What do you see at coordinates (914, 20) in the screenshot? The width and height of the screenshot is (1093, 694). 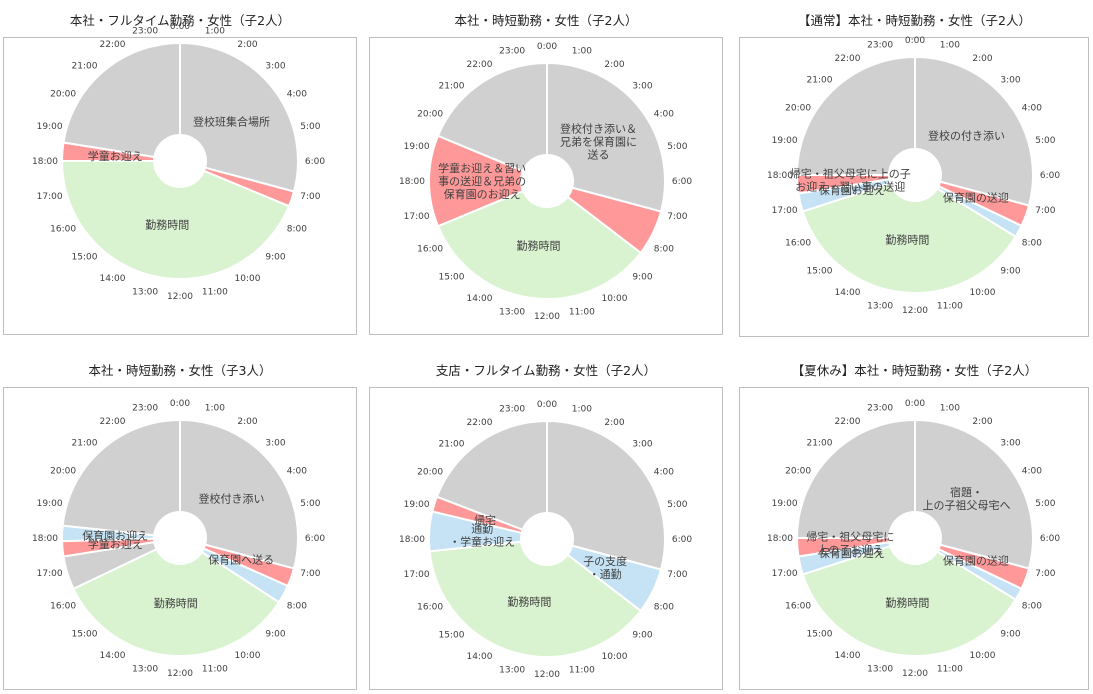 I see `chart-title: 【通常】本社・時短勤務・女性（子2人）` at bounding box center [914, 20].